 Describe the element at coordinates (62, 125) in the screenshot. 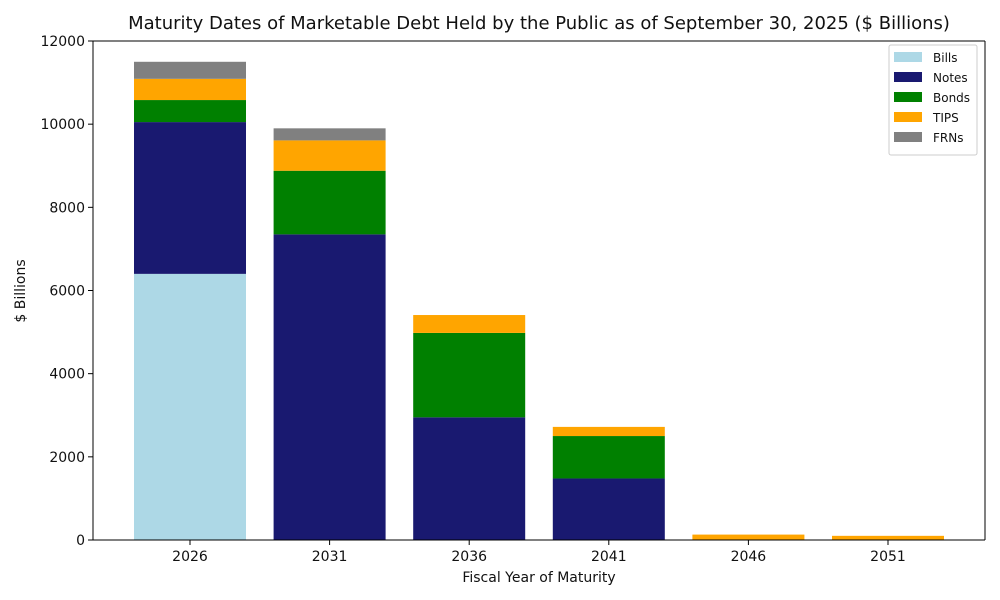

I see `y-tick-label-10000: 10000` at that location.